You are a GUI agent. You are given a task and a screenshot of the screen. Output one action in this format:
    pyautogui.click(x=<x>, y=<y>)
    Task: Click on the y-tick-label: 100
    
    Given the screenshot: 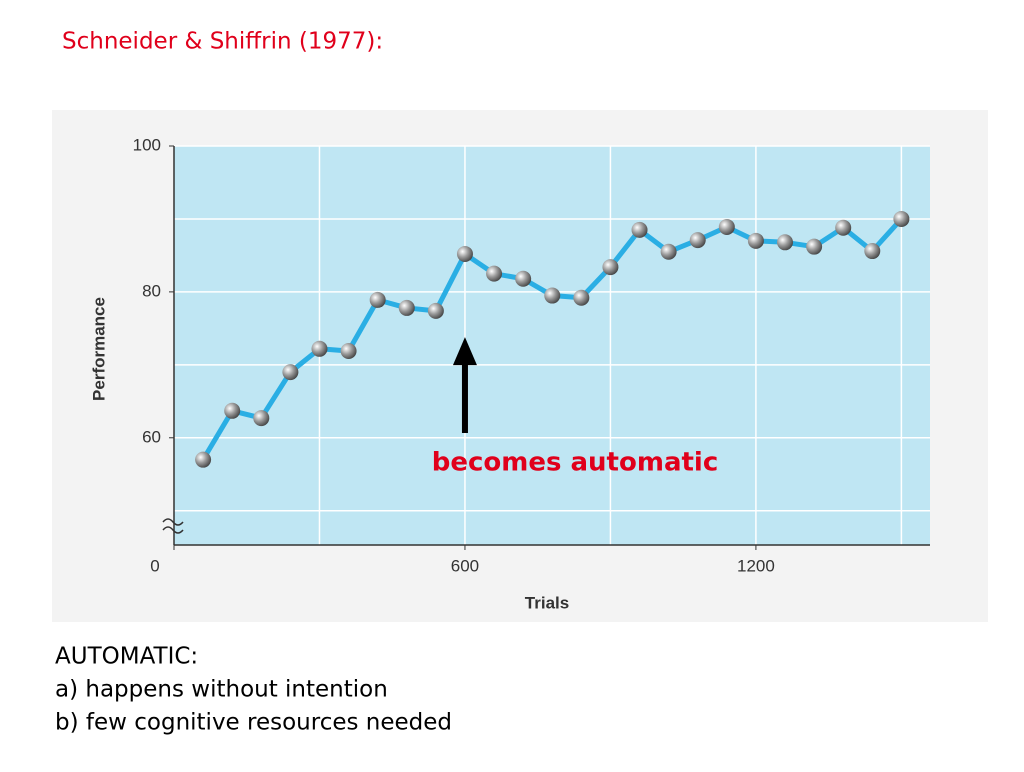 What is the action you would take?
    pyautogui.click(x=147, y=144)
    